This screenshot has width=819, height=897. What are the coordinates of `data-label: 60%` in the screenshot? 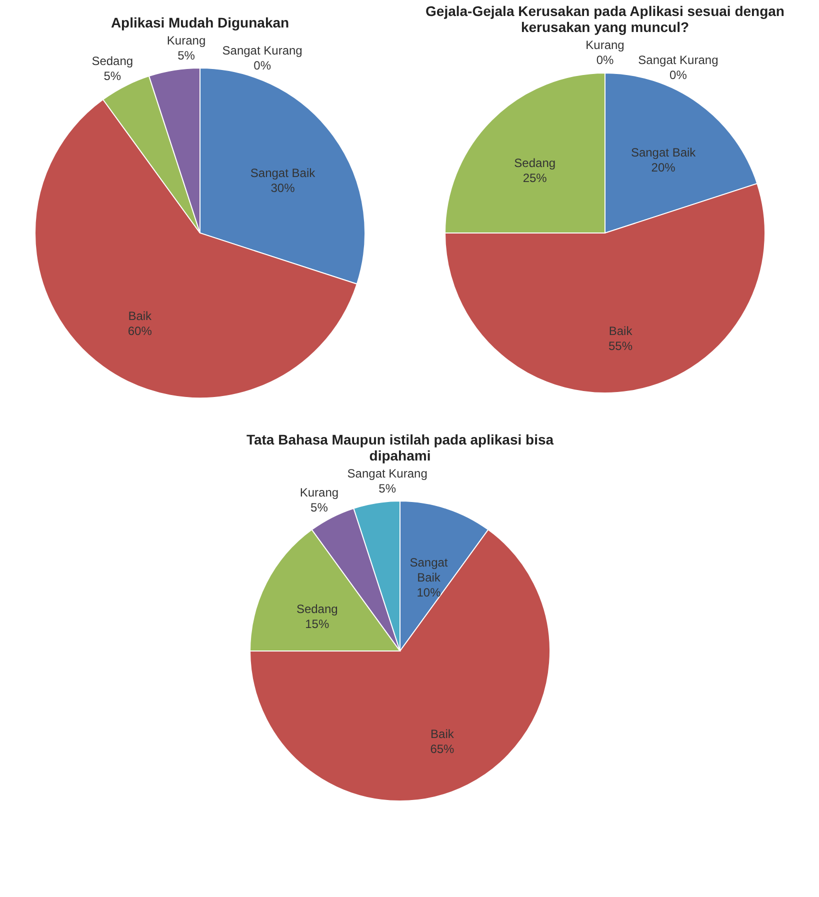 It's located at (140, 331).